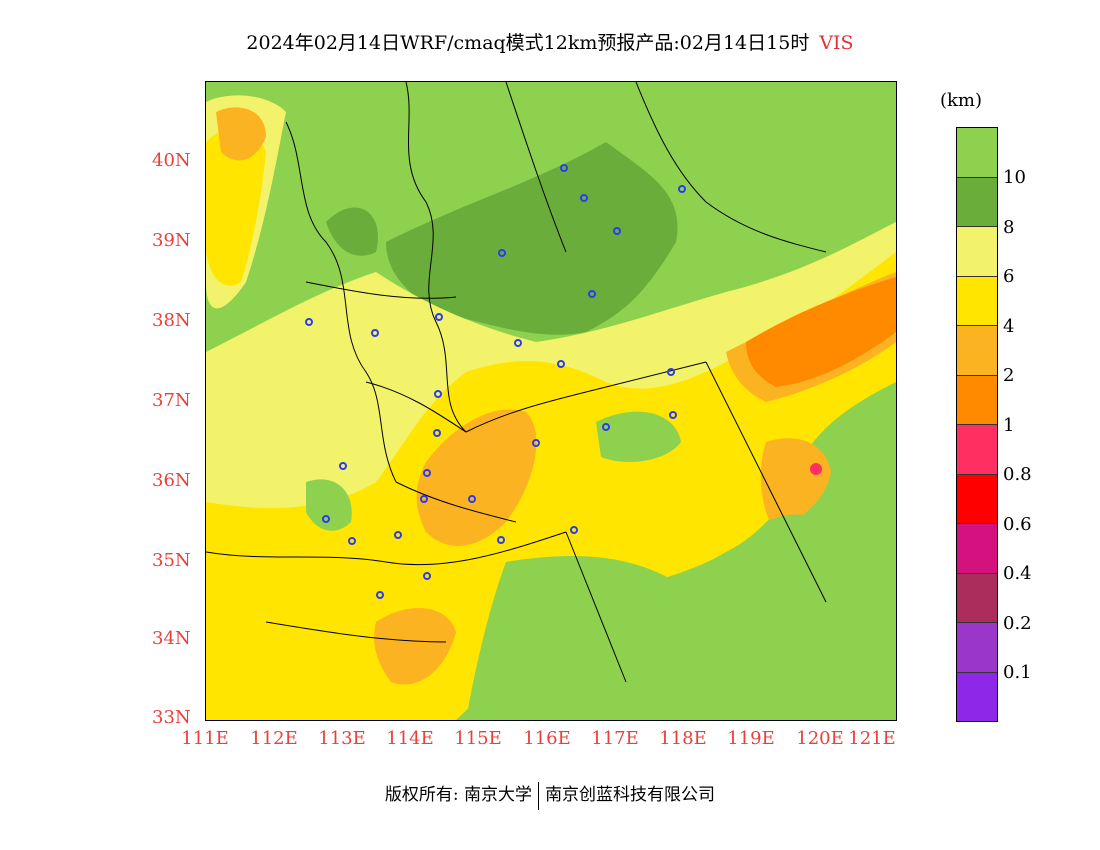 The width and height of the screenshot is (1100, 850). I want to click on unit-label: (km), so click(961, 100).